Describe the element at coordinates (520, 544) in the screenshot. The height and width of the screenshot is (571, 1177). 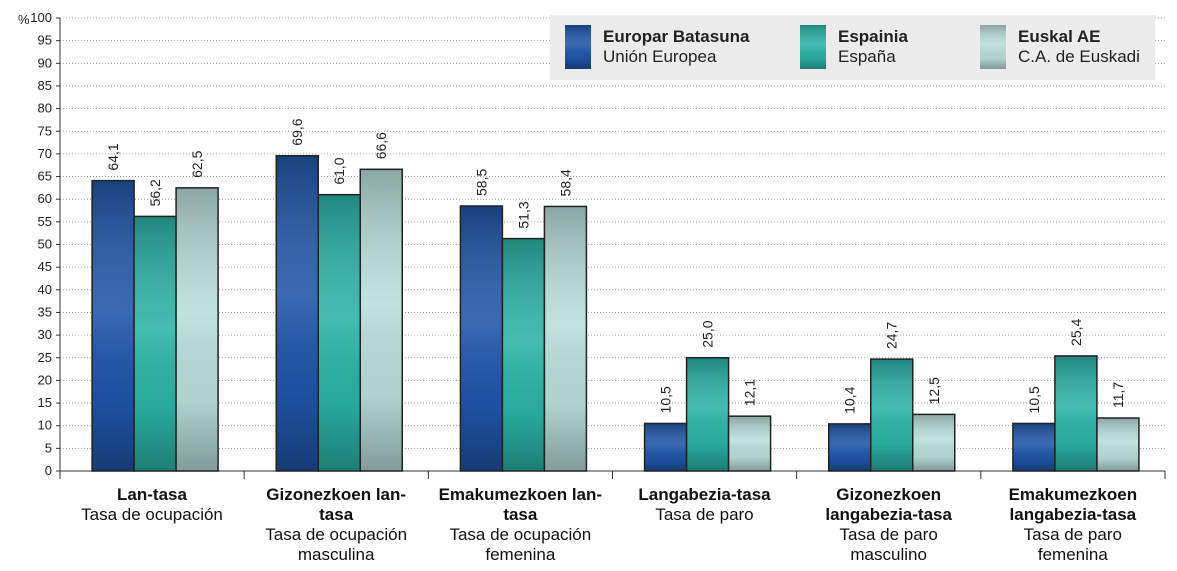
I see `category-subtitle: Tasa de ocupación femenina` at that location.